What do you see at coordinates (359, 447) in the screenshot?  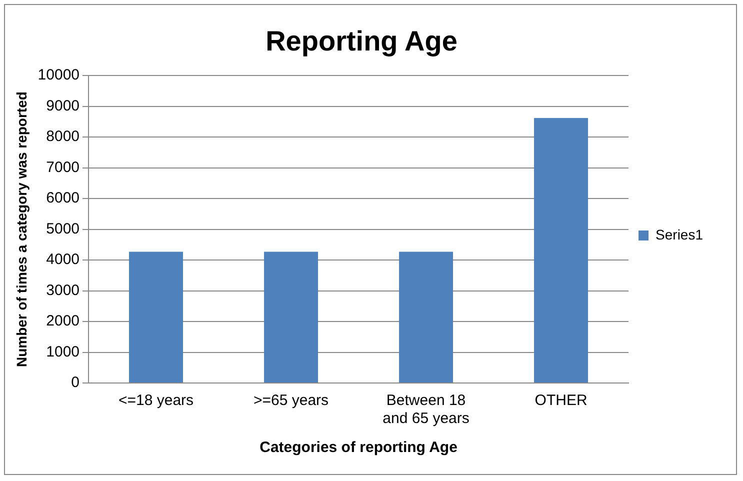 I see `x-axis-title: Categories of reporting Age` at bounding box center [359, 447].